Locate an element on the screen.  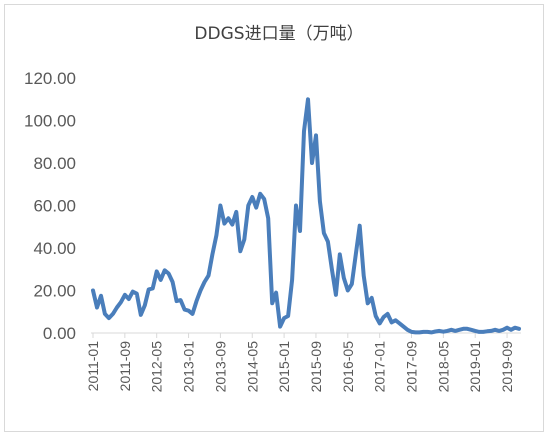
x-tick-label: 2019-01 is located at coordinates (475, 367).